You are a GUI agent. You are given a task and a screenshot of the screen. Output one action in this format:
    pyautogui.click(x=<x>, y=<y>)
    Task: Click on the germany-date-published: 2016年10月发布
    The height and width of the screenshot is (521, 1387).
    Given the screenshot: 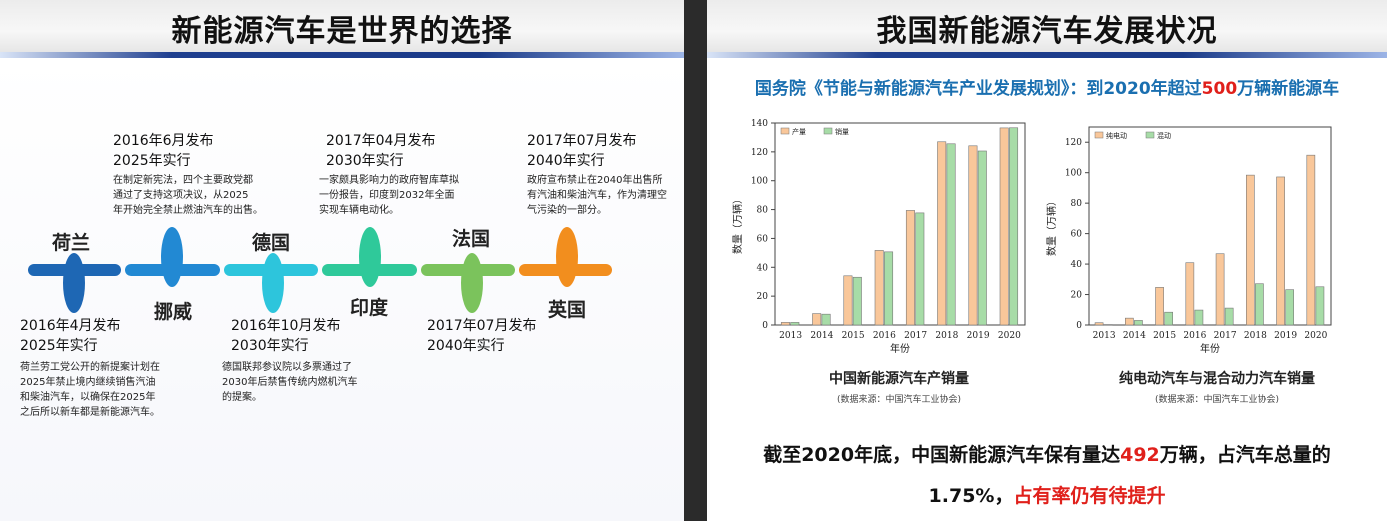 What is the action you would take?
    pyautogui.click(x=286, y=326)
    